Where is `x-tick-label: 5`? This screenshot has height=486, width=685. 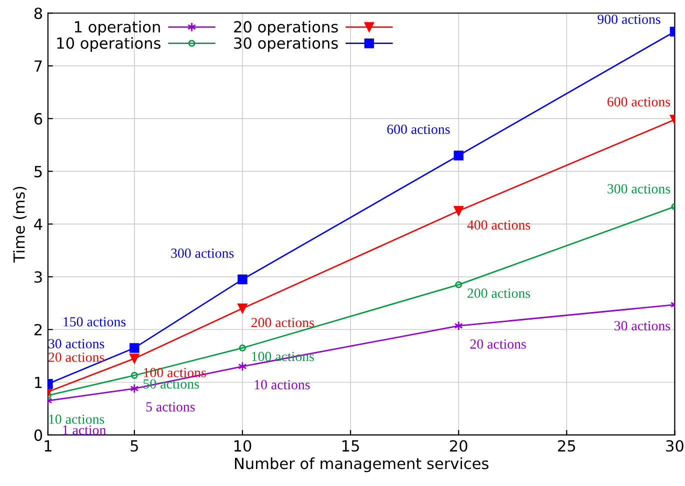 x-tick-label: 5 is located at coordinates (134, 446).